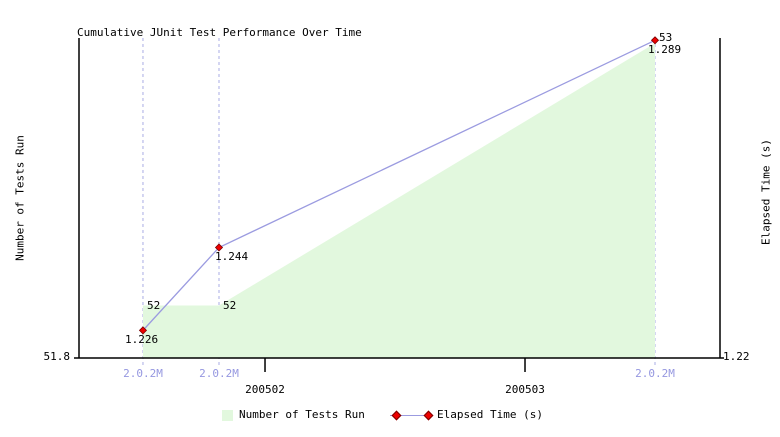 This screenshot has width=780, height=437. What do you see at coordinates (490, 414) in the screenshot?
I see `legend-line-label: Elapsed Time (s)` at bounding box center [490, 414].